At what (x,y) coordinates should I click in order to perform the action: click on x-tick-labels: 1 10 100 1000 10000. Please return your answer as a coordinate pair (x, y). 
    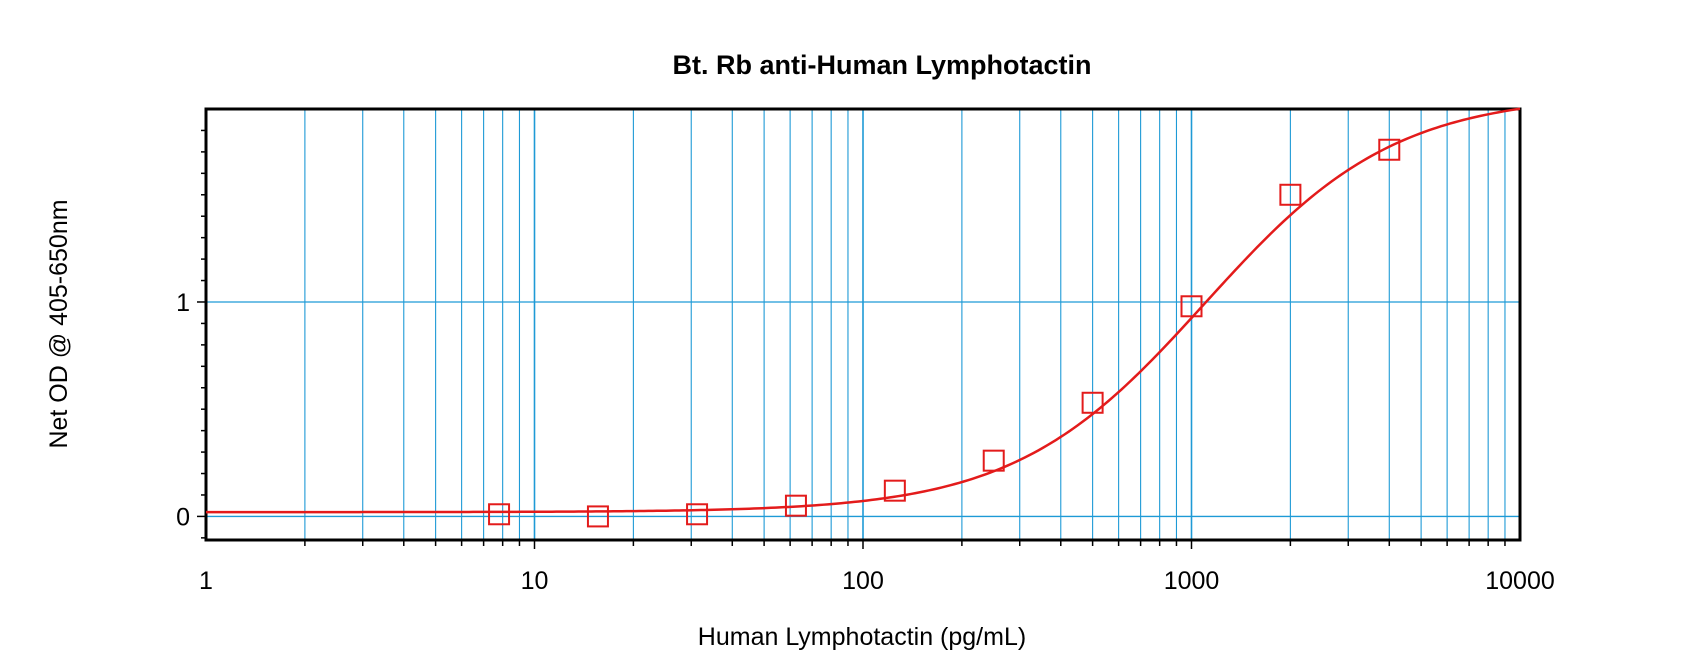
    Looking at the image, I should click on (877, 581).